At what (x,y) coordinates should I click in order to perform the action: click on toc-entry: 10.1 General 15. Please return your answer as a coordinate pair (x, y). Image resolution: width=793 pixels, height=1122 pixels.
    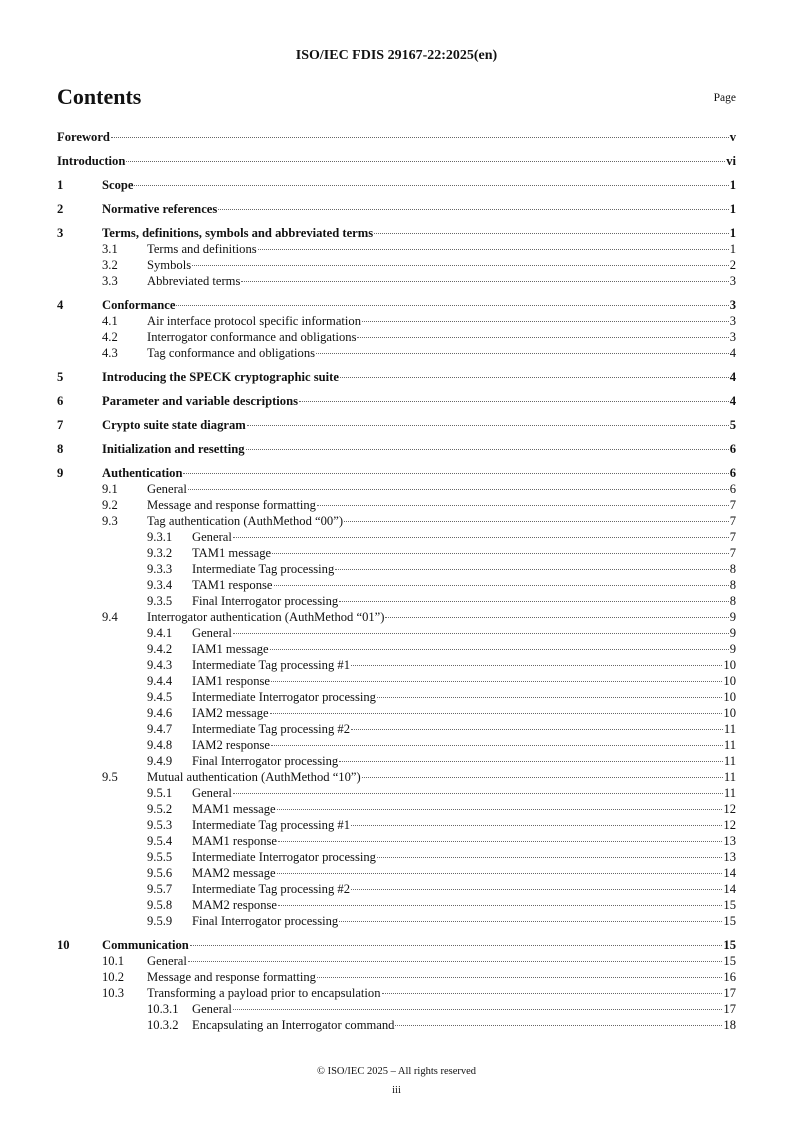
    Looking at the image, I should click on (396, 961).